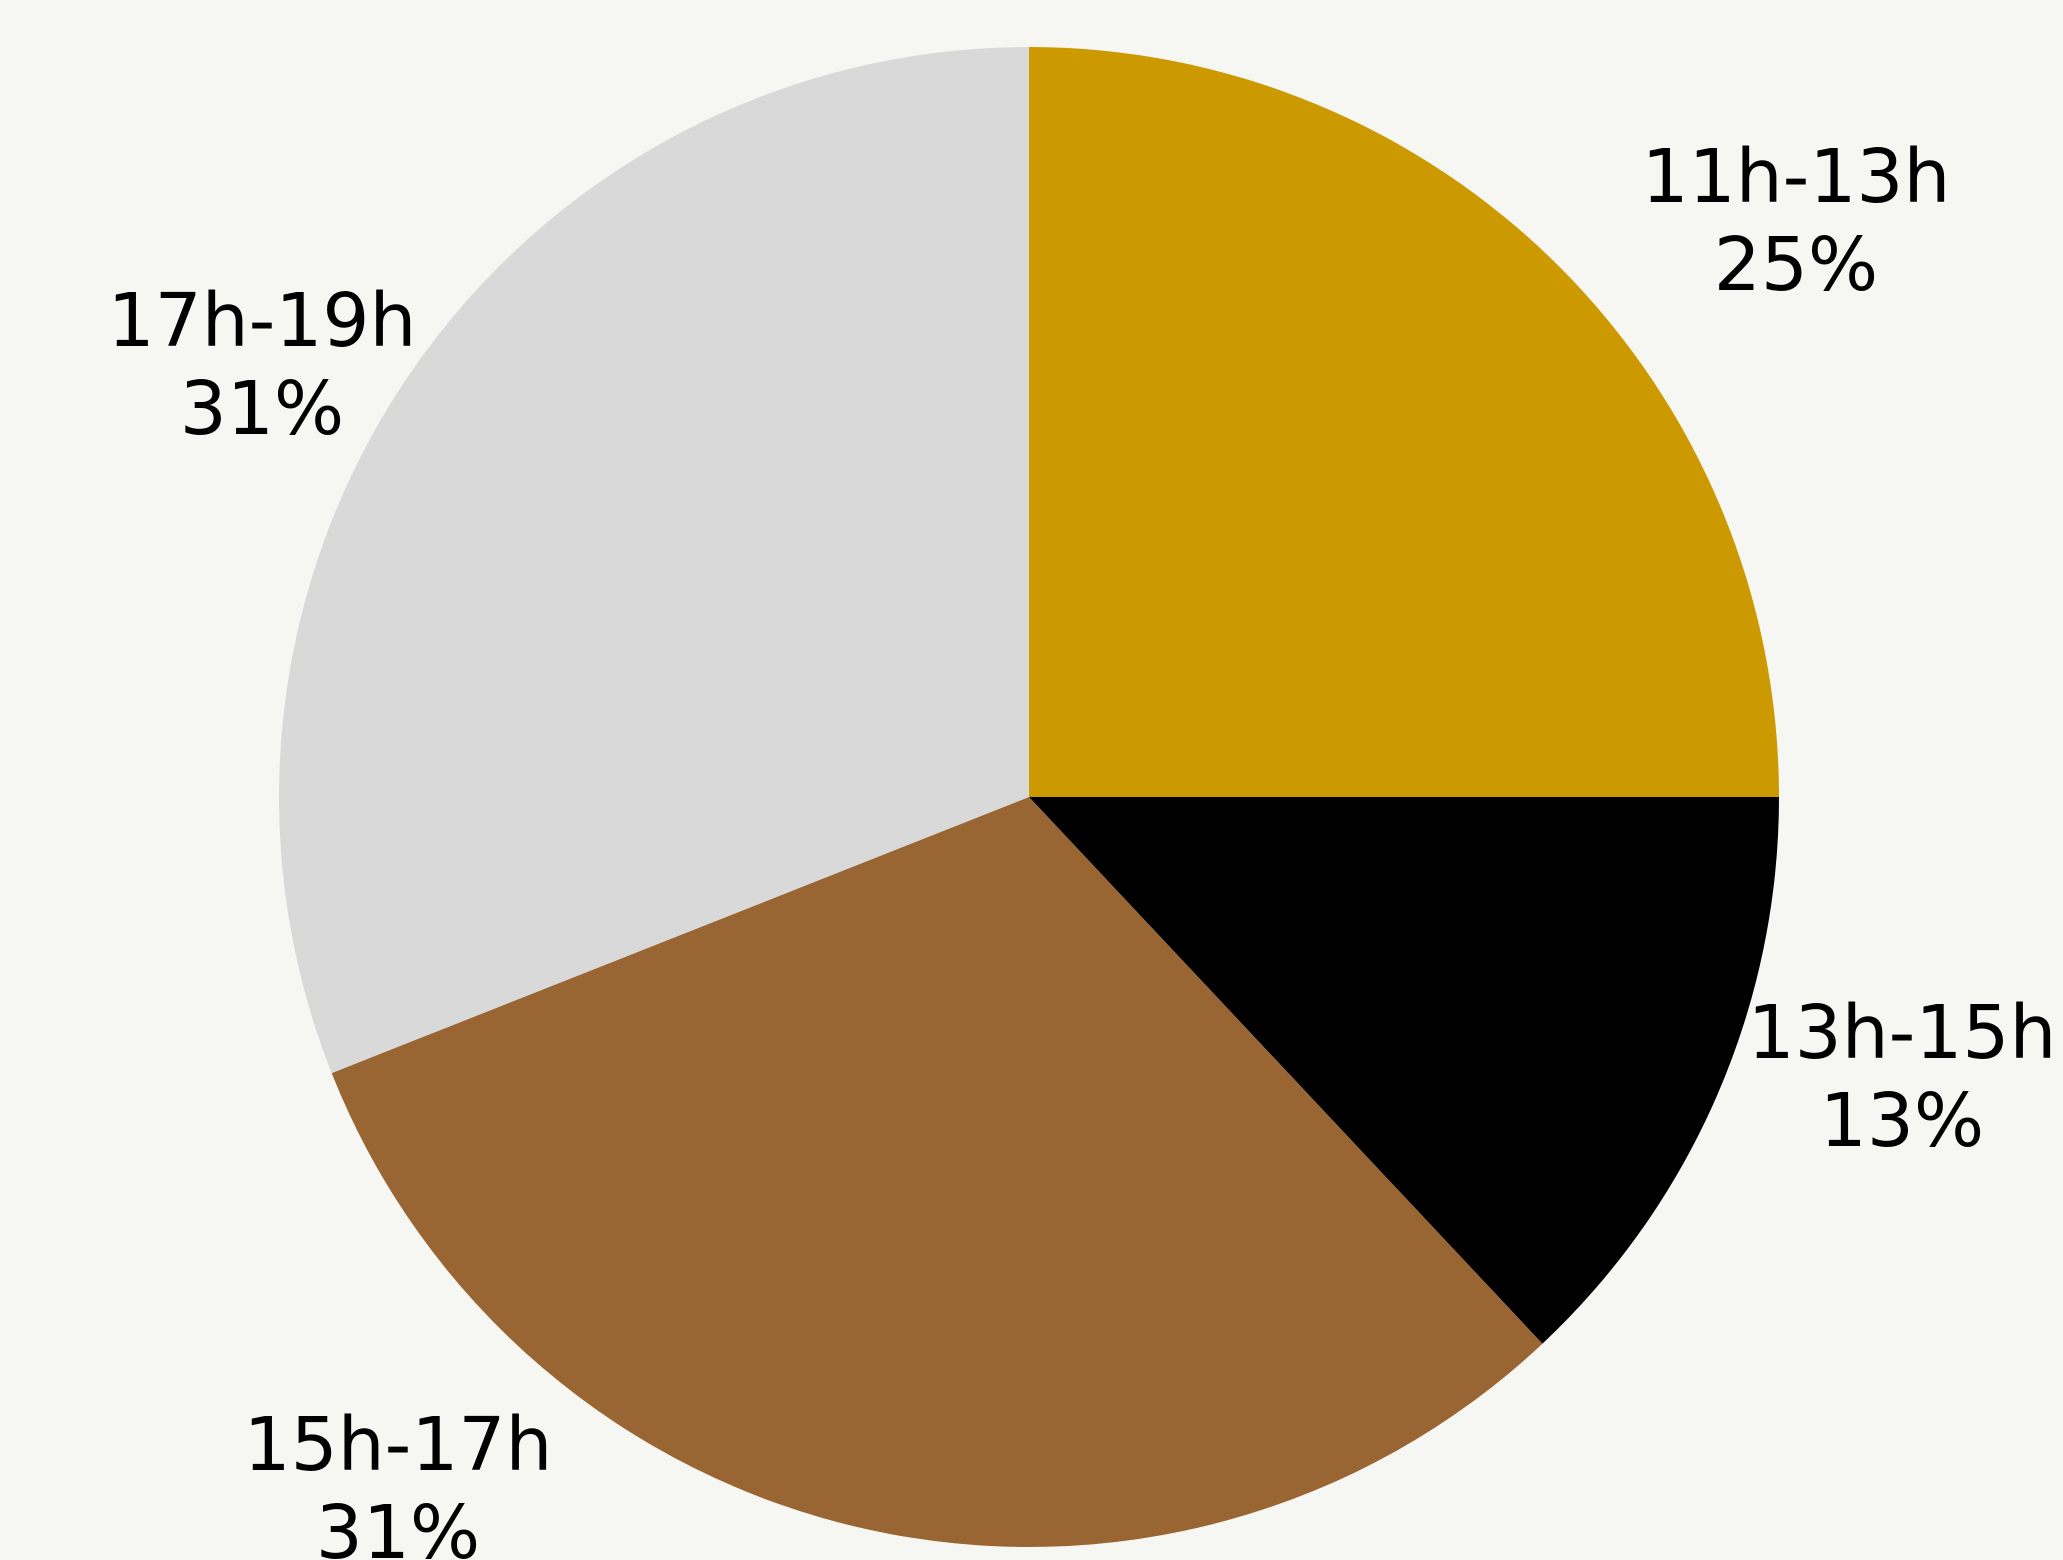 This screenshot has height=1560, width=2063. I want to click on slice-value-label-13h-15h: 13%, so click(1902, 1121).